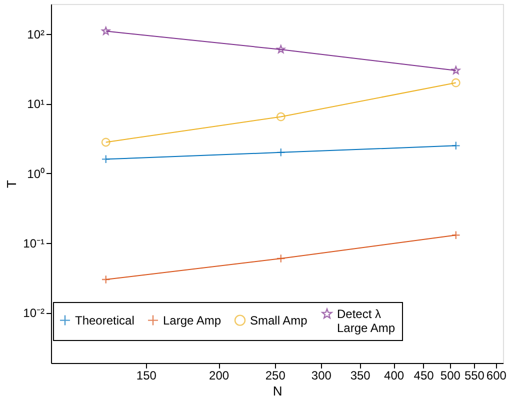 The width and height of the screenshot is (512, 402). I want to click on x-tick-label: 250, so click(275, 375).